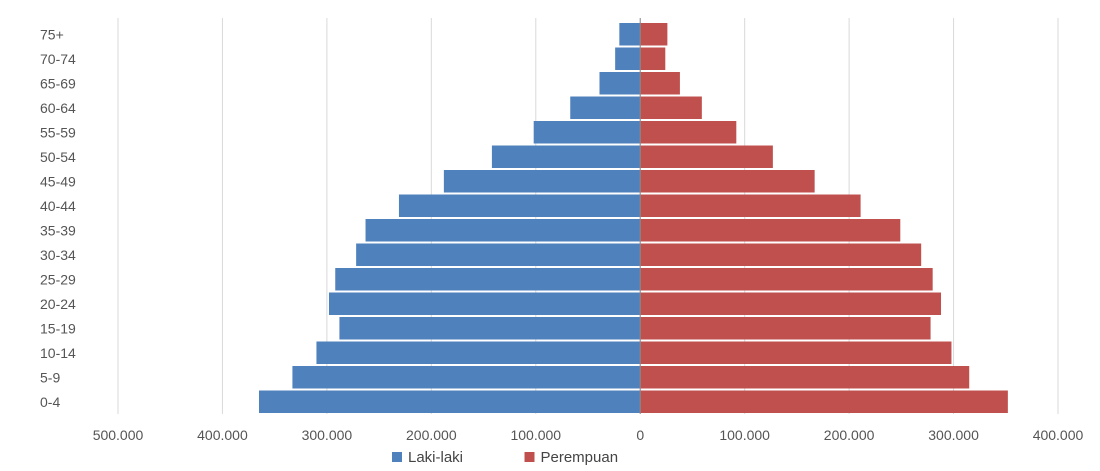 This screenshot has width=1100, height=471. I want to click on x-tick-label: 500.000, so click(118, 435).